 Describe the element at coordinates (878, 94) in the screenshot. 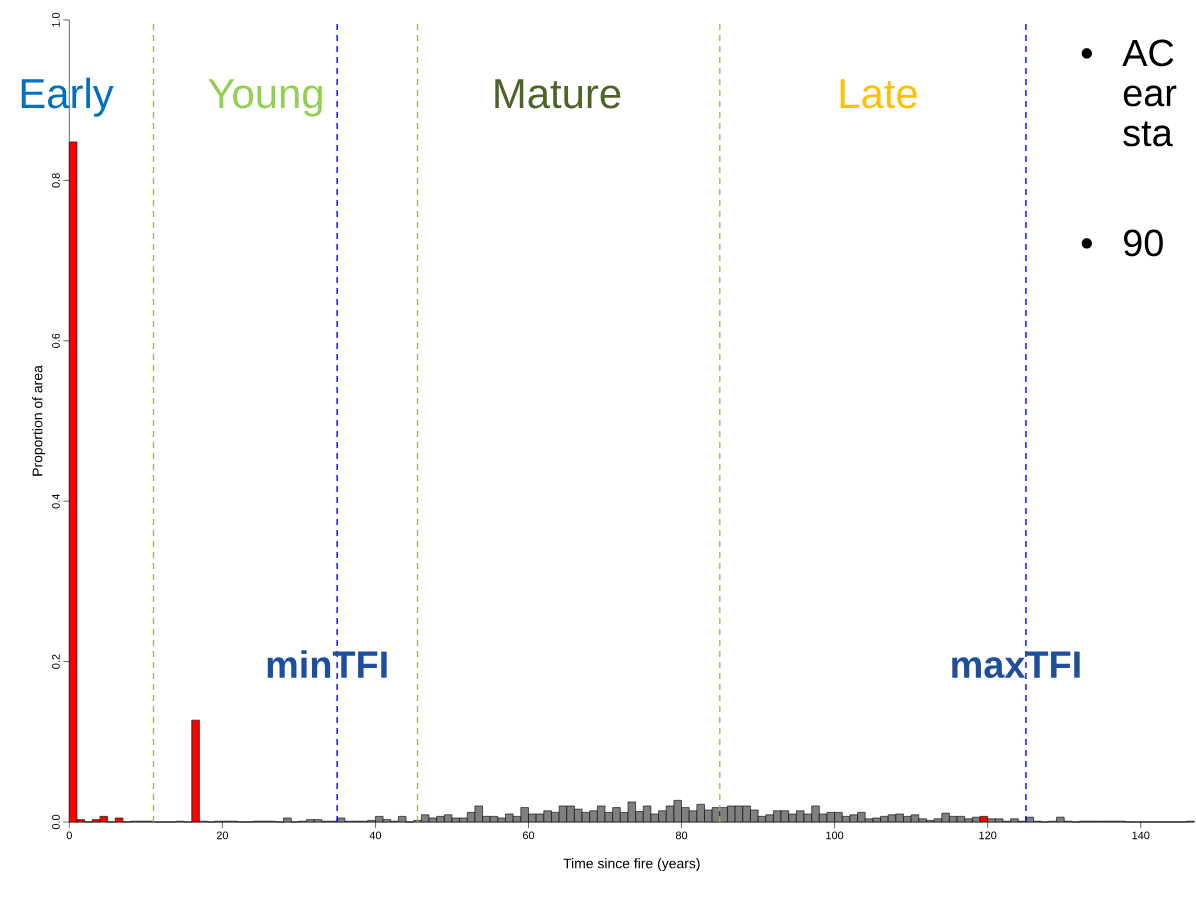

I see `annotation: Late` at that location.